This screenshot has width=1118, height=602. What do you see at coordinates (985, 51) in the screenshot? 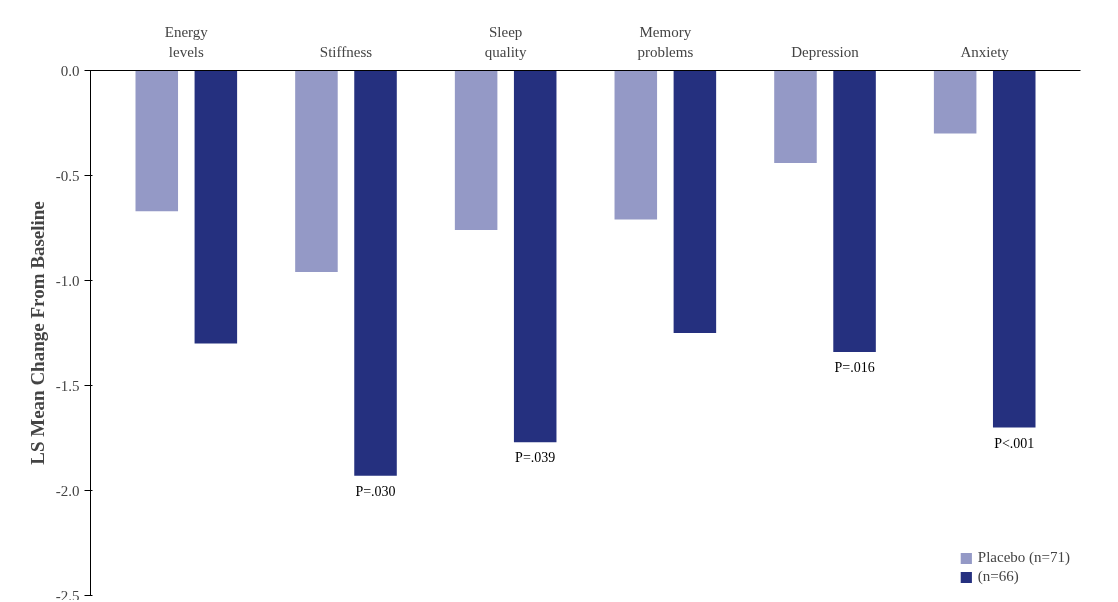
I see `x-tick-label: Anxiety` at bounding box center [985, 51].